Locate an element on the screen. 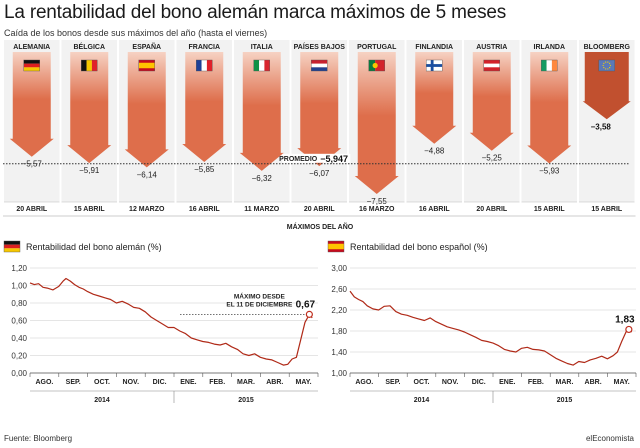 The width and height of the screenshot is (640, 448). value-label: −3,58 is located at coordinates (601, 126).